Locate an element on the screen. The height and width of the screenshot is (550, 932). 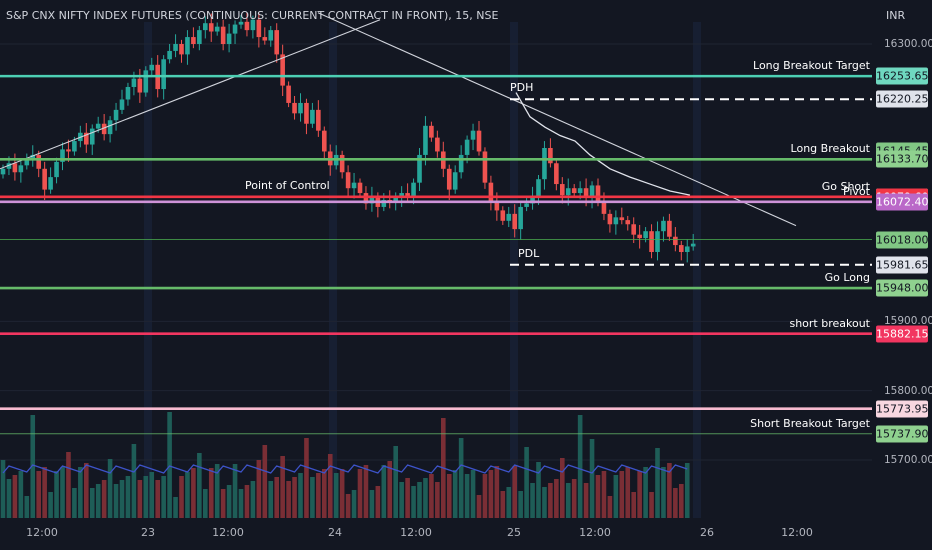
price-badge: 16253.65 is located at coordinates (902, 76).